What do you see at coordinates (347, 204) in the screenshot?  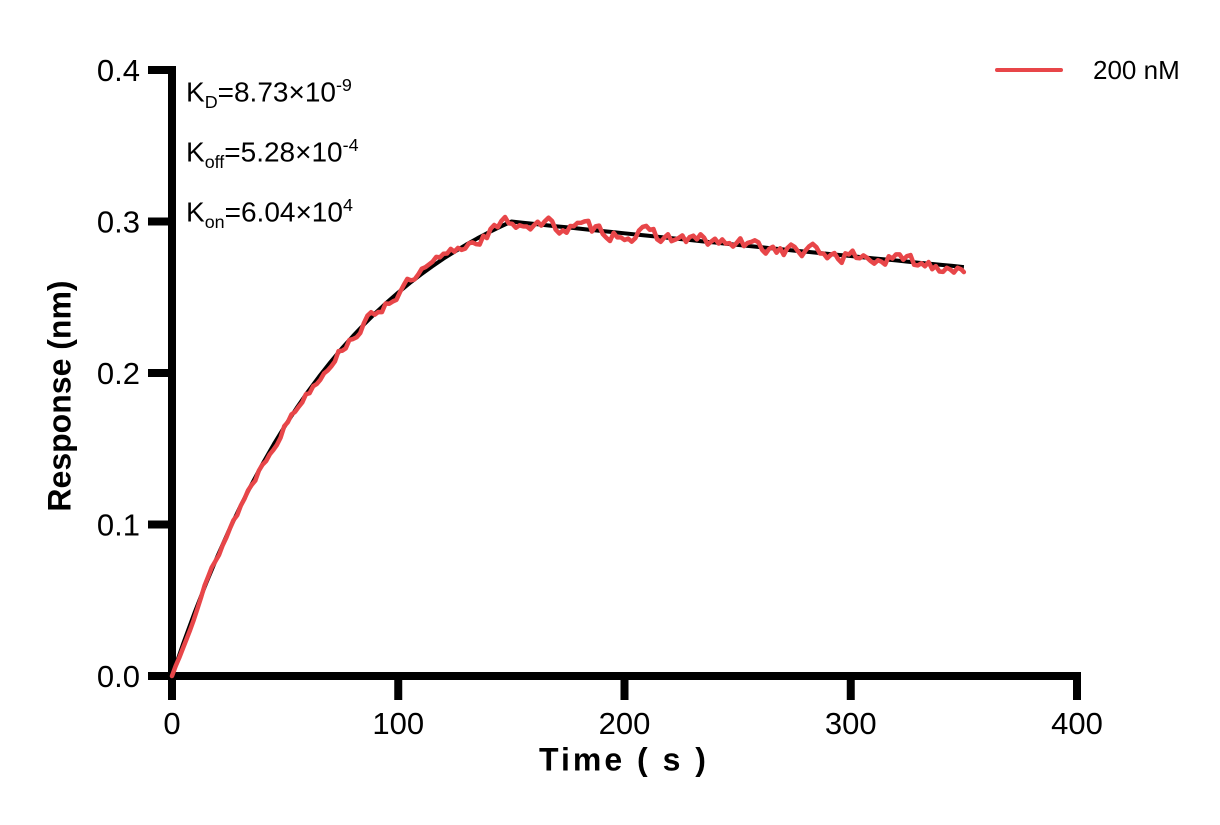 I see `kon-sup: 4` at bounding box center [347, 204].